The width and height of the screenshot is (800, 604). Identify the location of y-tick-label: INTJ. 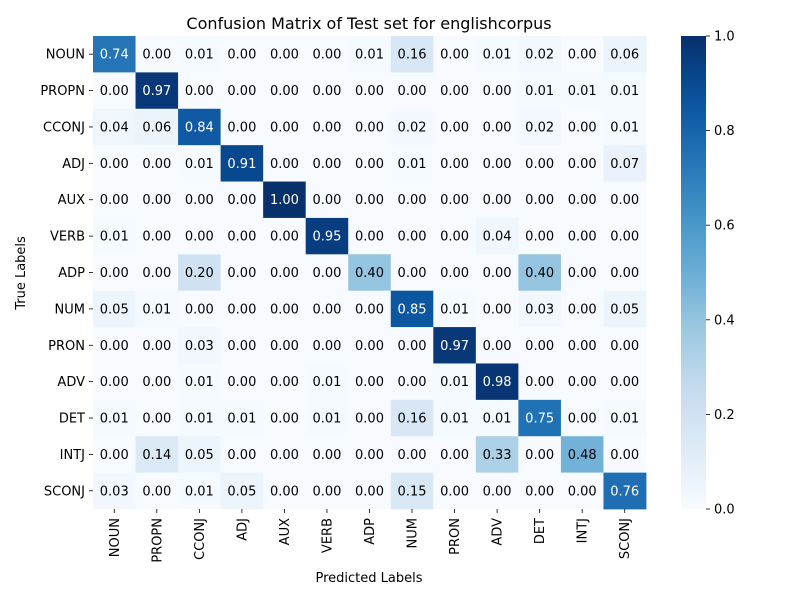
(72, 455).